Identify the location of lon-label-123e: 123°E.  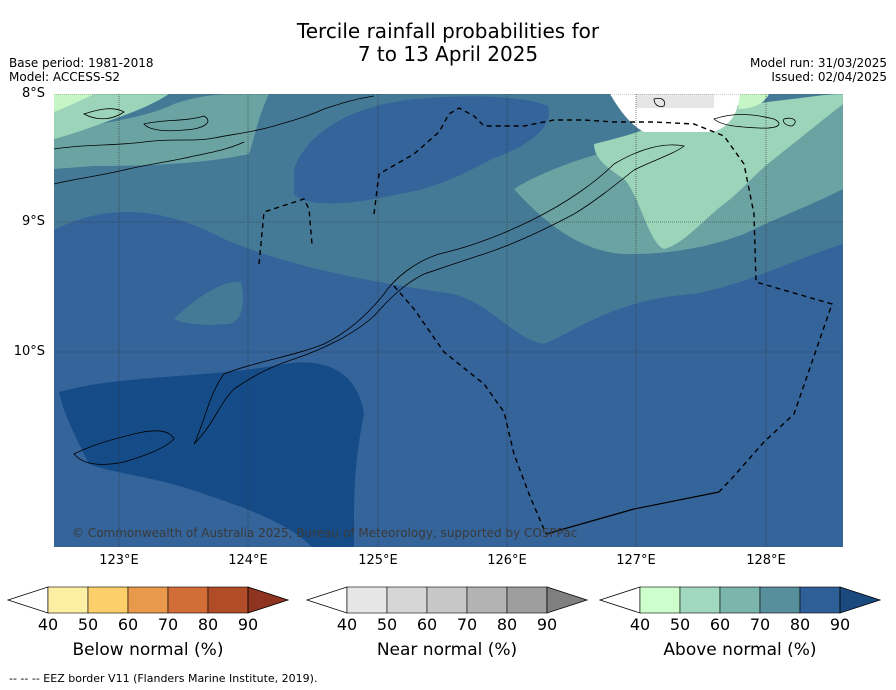
(119, 560).